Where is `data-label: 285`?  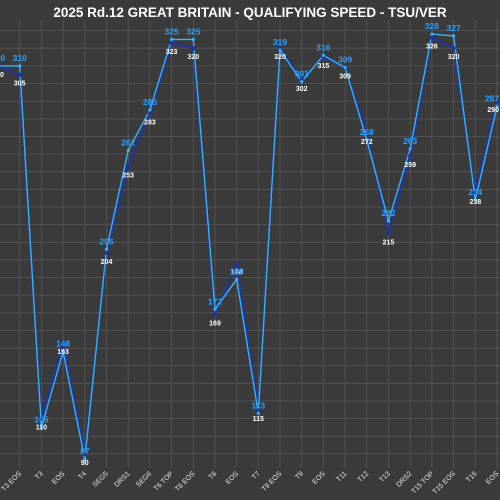 data-label: 285 is located at coordinates (150, 102).